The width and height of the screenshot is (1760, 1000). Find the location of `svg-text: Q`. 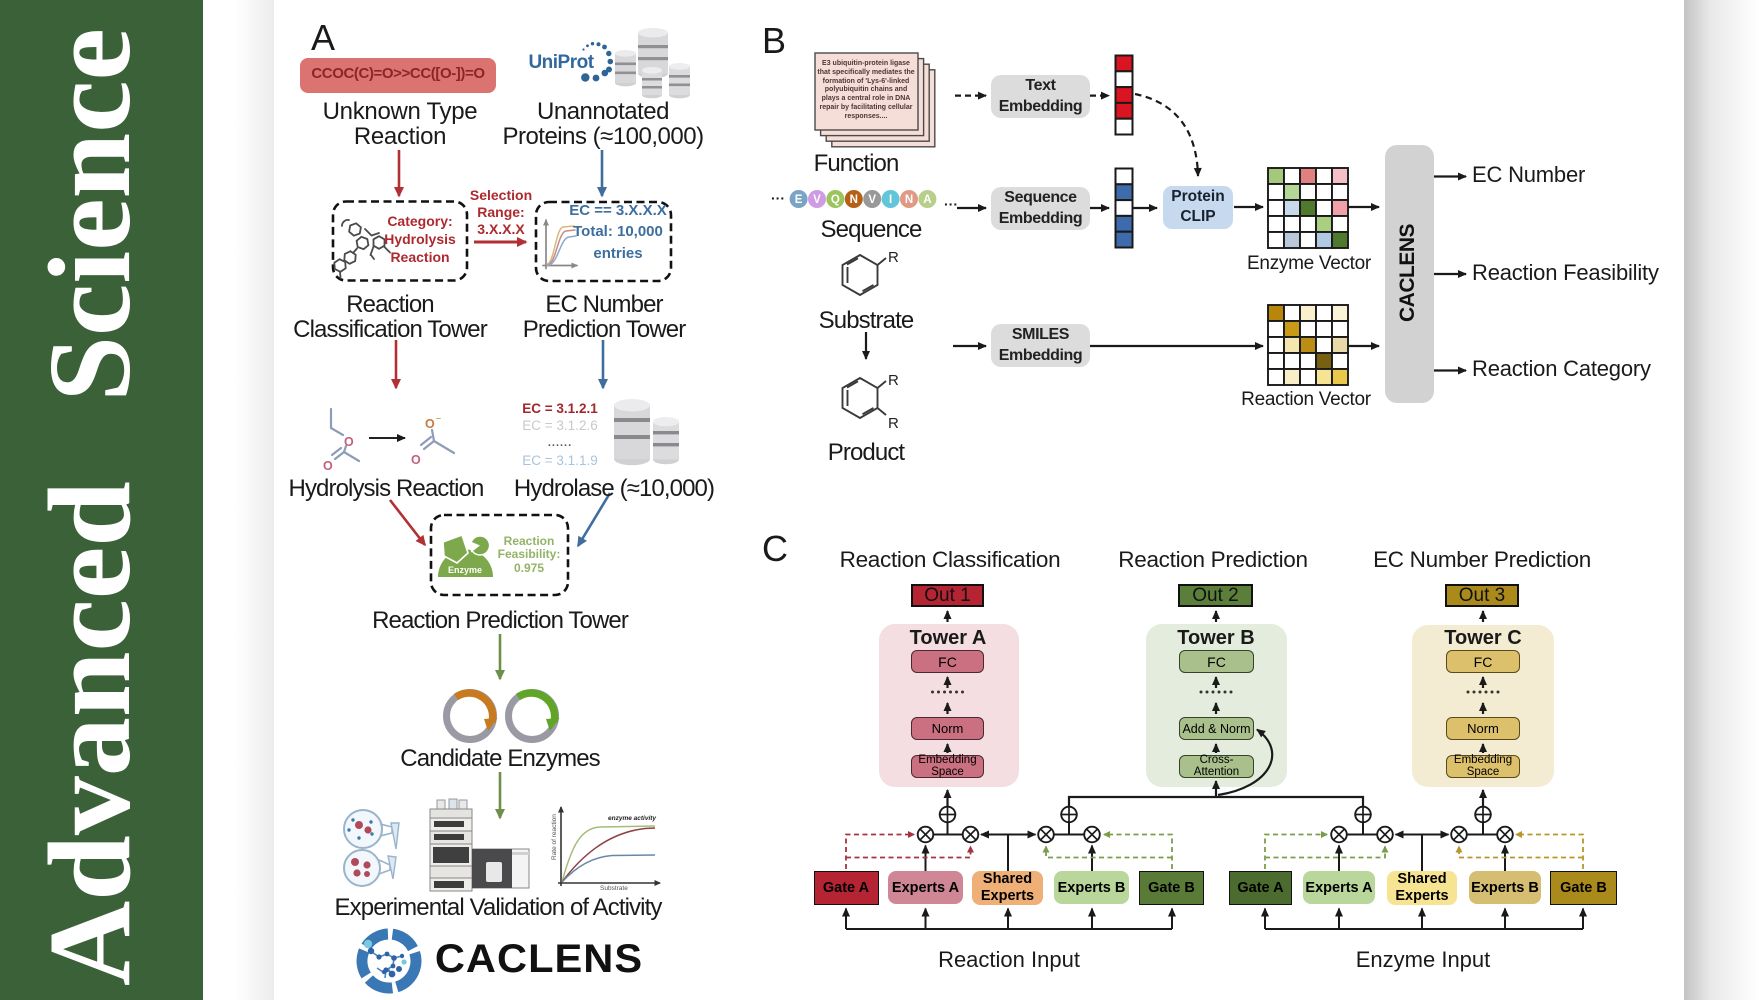

svg-text: Q is located at coordinates (835, 200).